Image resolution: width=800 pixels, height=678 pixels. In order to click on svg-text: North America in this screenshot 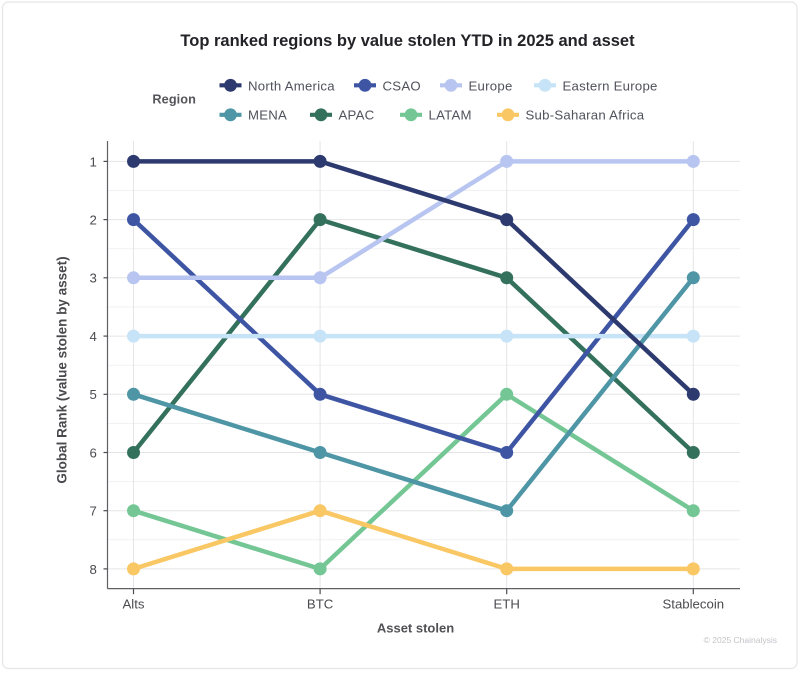, I will do `click(291, 86)`.